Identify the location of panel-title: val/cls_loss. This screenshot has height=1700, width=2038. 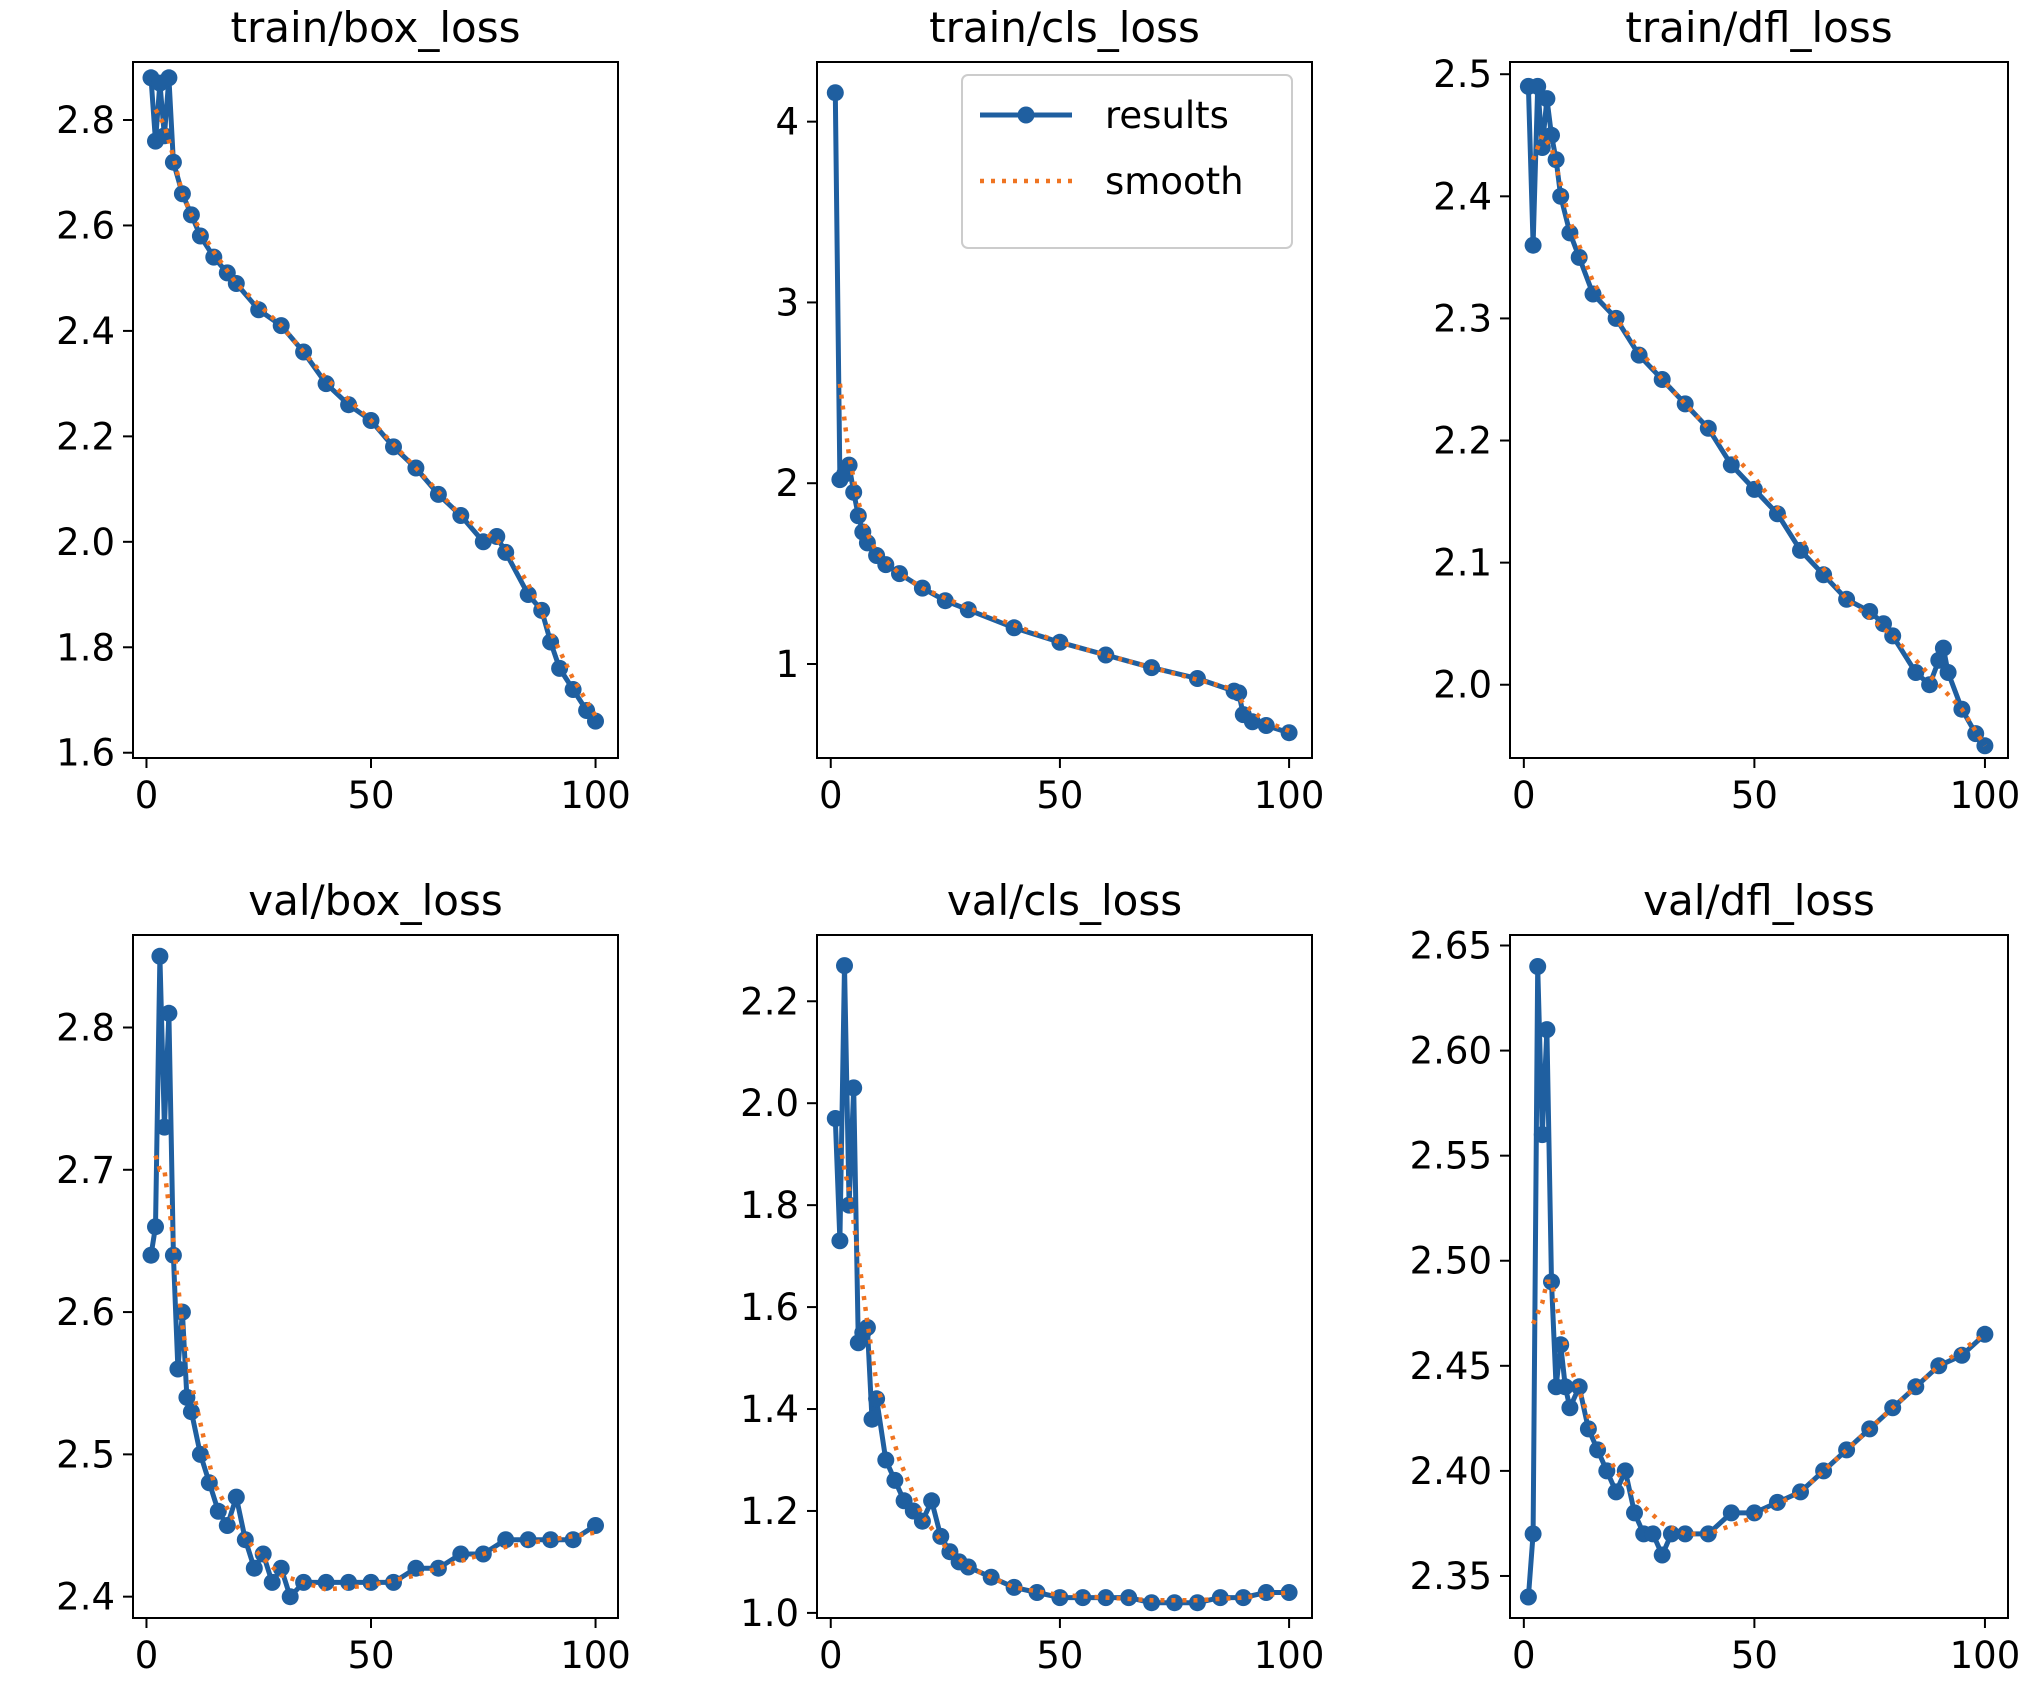
(1064, 900).